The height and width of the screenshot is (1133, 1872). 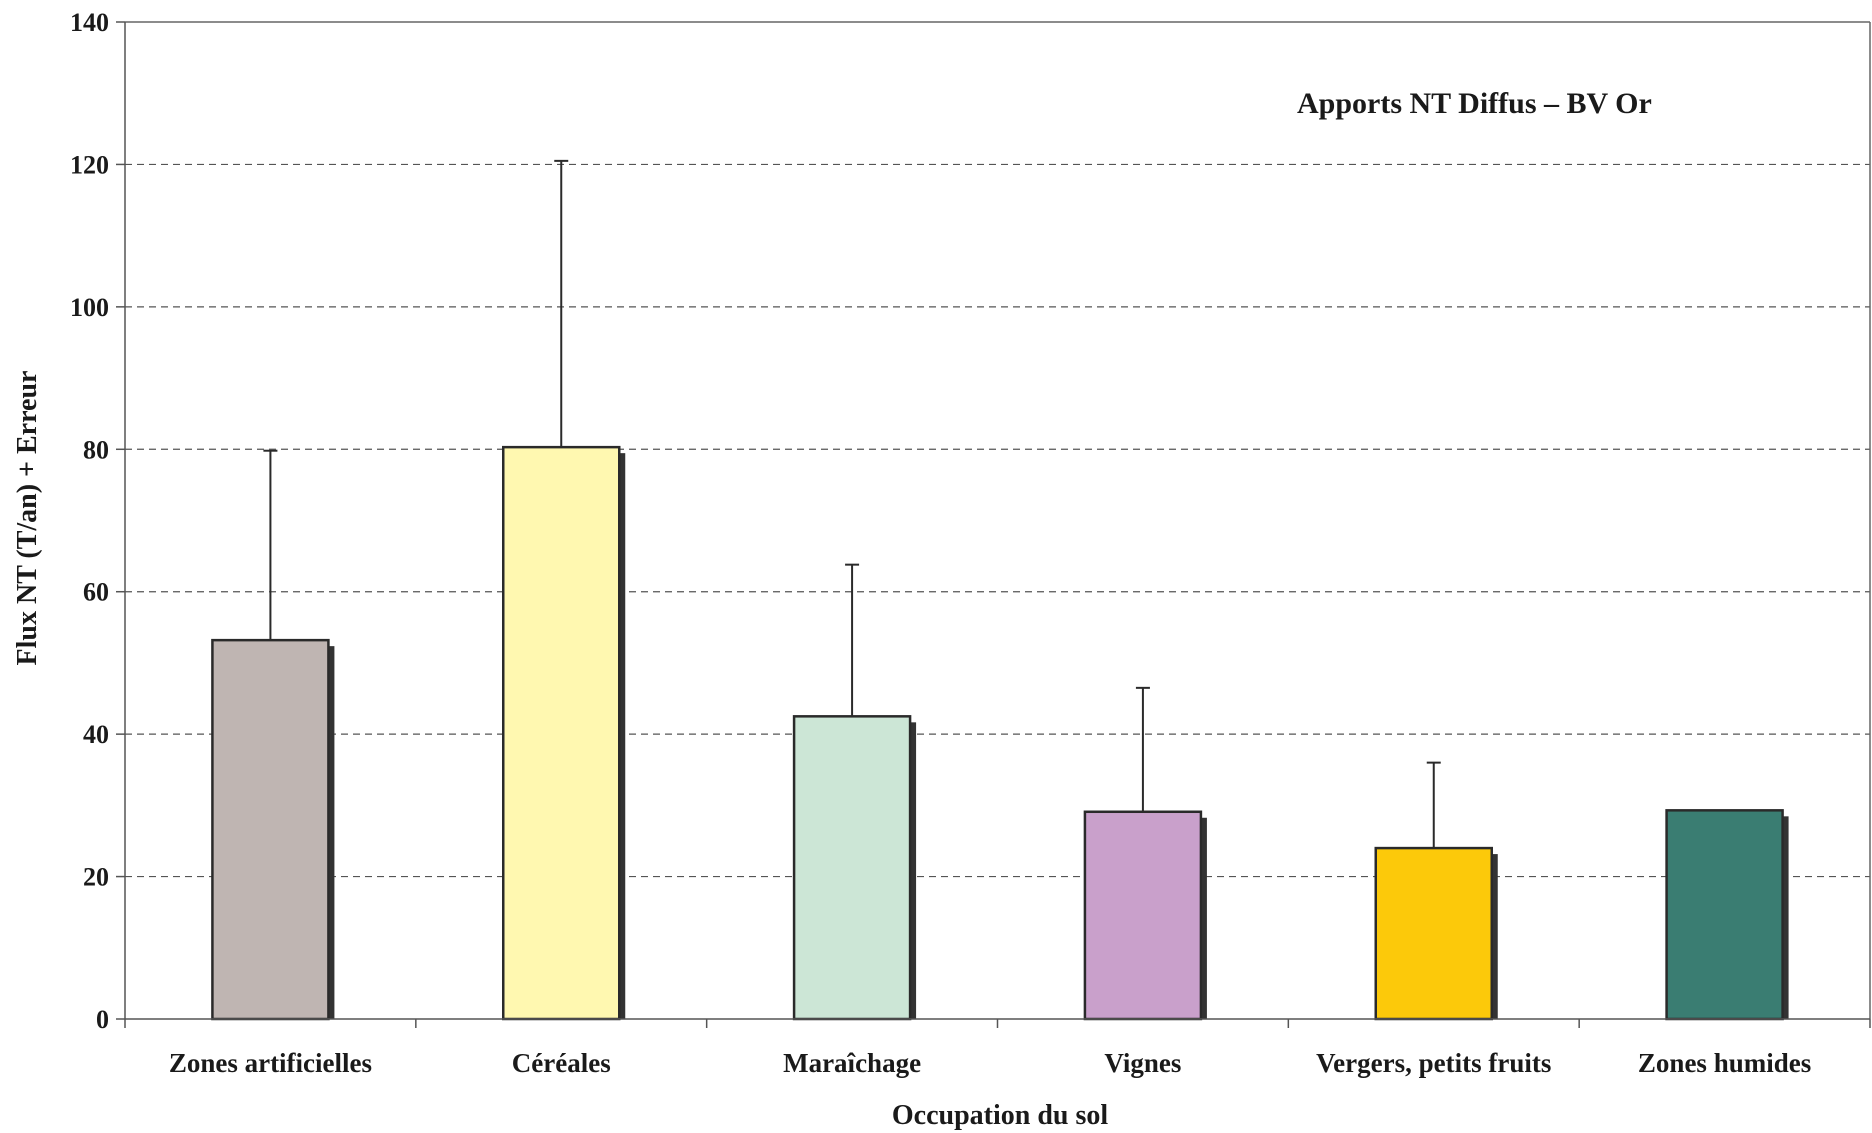 I want to click on x-axis-title: Occupation du sol, so click(x=1000, y=1115).